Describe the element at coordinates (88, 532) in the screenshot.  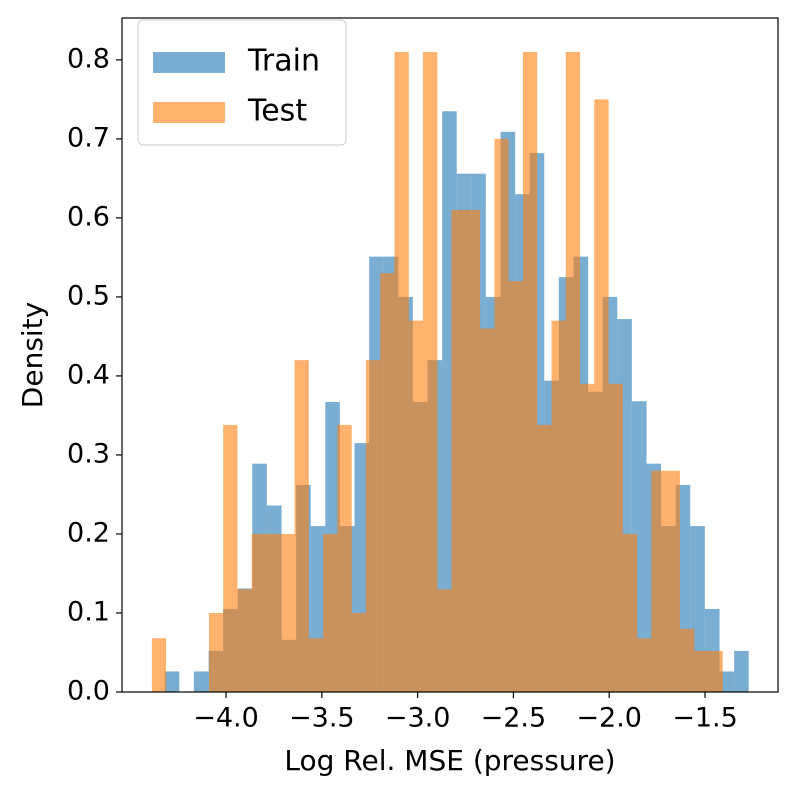
I see `y-tick-label: 0.2` at that location.